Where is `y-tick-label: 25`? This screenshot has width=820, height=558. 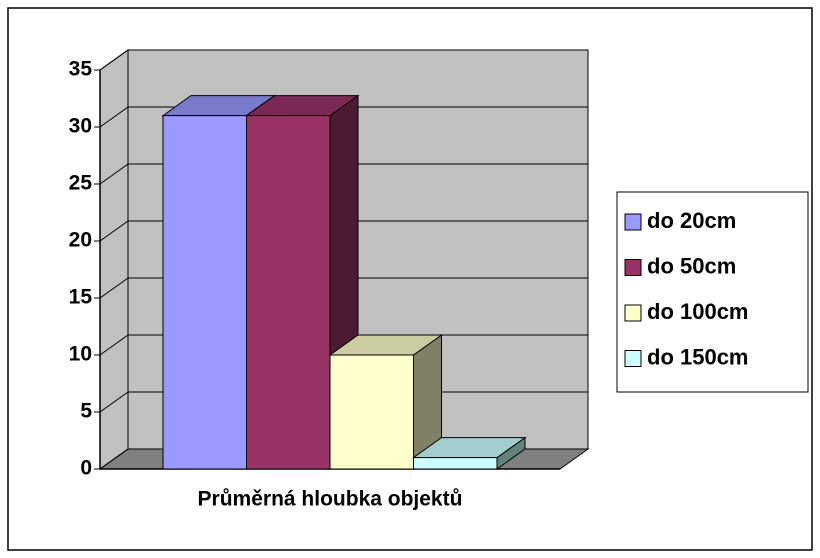 y-tick-label: 25 is located at coordinates (81, 183).